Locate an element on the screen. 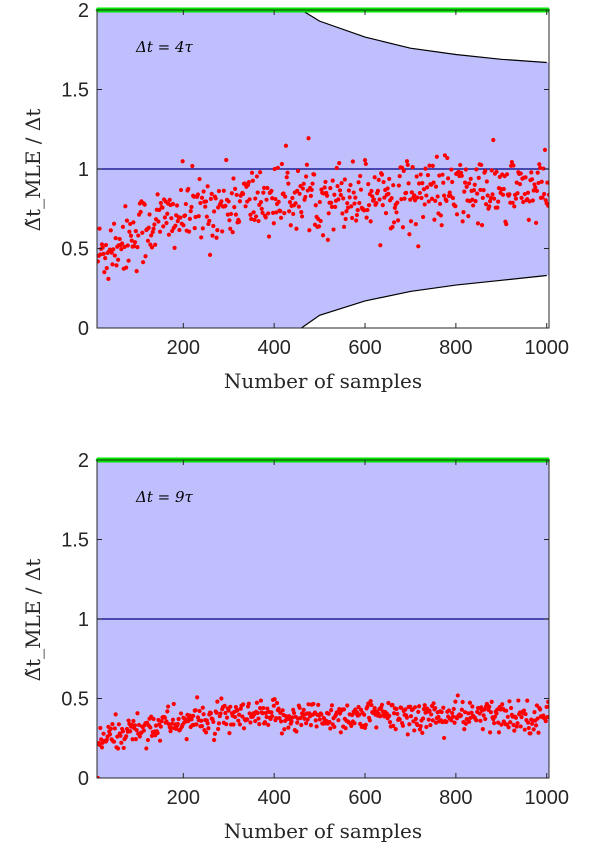 The width and height of the screenshot is (593, 848). band-upper-edge is located at coordinates (424, 37).